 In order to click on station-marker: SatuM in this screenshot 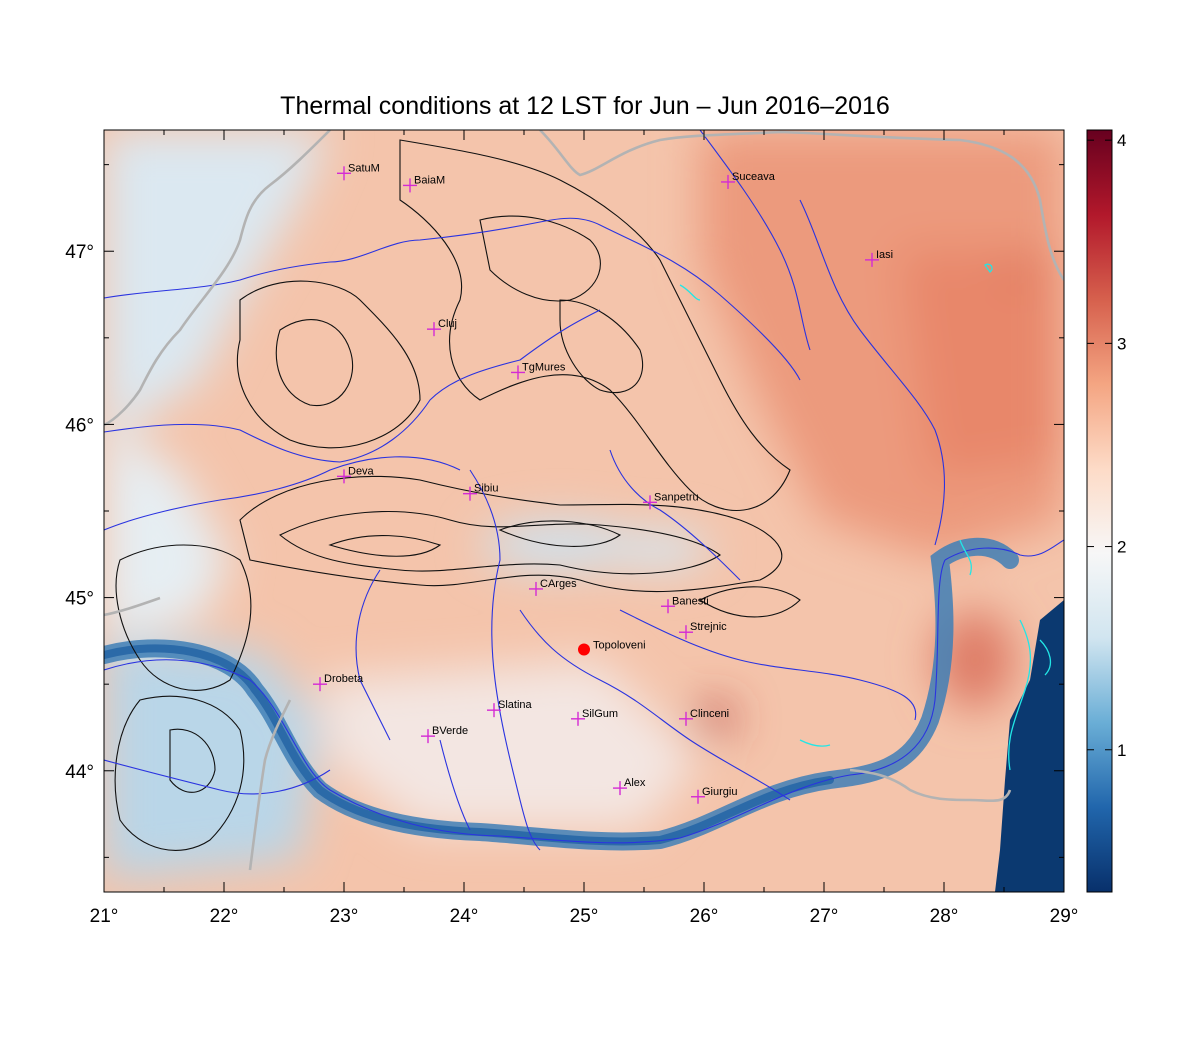, I will do `click(358, 171)`.